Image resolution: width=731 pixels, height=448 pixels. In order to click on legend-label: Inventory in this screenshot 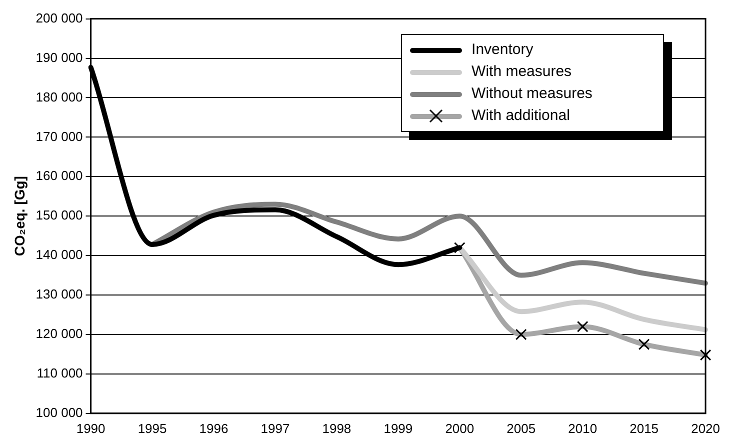, I will do `click(503, 49)`.